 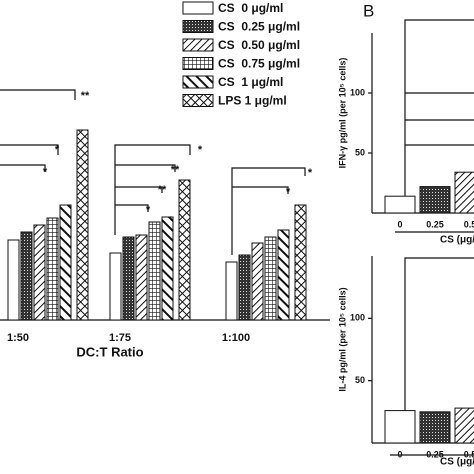 What do you see at coordinates (250, 8) in the screenshot?
I see `legend-label: CS 0 μg/ml` at bounding box center [250, 8].